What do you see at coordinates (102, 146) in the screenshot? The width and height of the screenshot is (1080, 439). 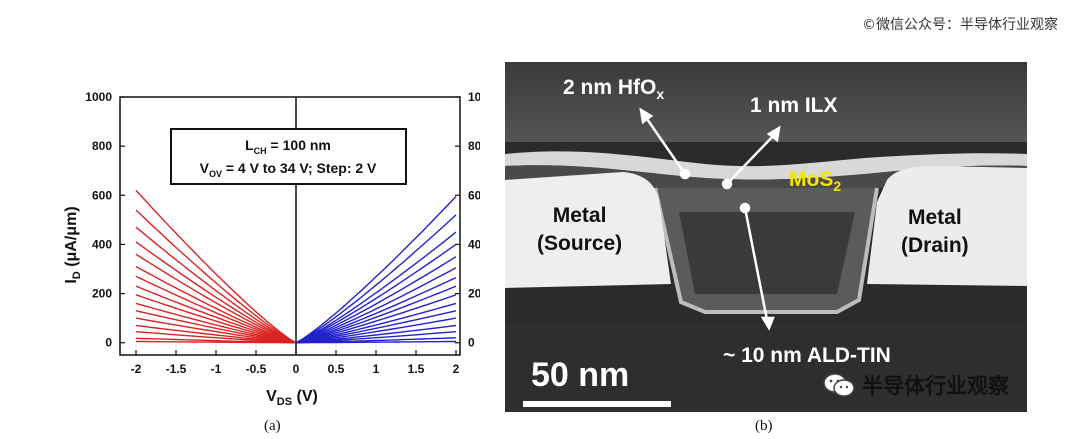 I see `y-tick-label-left: 800` at bounding box center [102, 146].